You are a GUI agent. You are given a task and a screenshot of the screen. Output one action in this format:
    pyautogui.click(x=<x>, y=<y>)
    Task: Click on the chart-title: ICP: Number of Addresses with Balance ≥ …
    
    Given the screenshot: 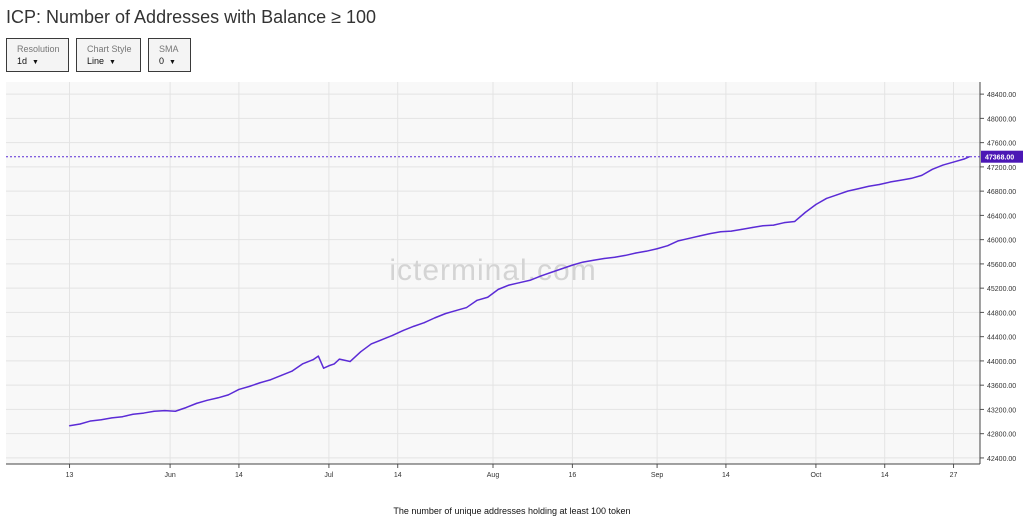 What is the action you would take?
    pyautogui.click(x=191, y=17)
    